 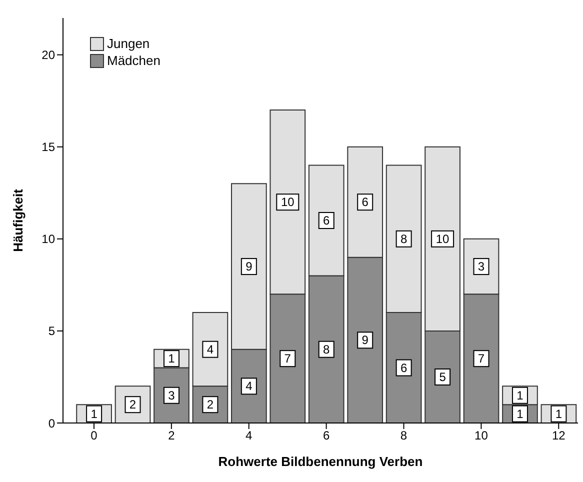 What do you see at coordinates (49, 239) in the screenshot?
I see `y-tick-label: 10` at bounding box center [49, 239].